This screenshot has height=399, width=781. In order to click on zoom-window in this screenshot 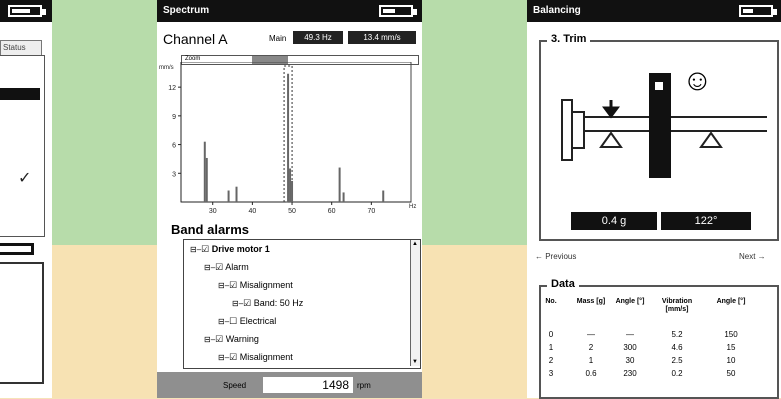, I will do `click(270, 60)`.